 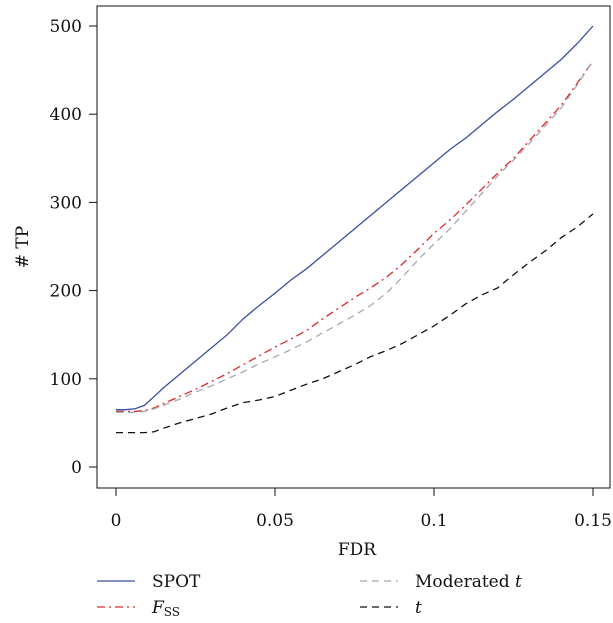 I want to click on x-tick-label: 0.1, so click(x=433, y=521).